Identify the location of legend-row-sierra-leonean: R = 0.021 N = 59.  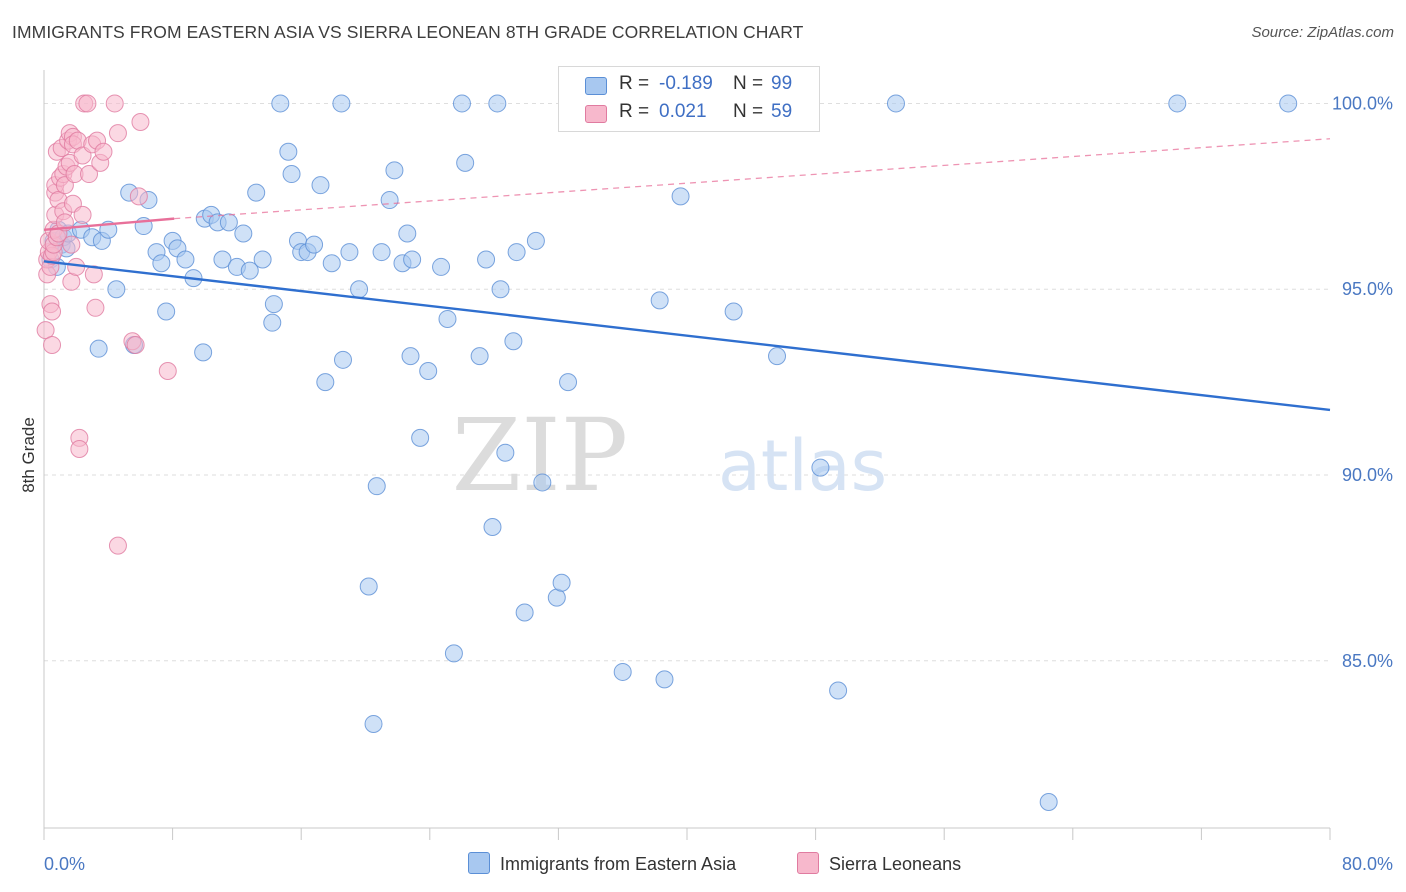
(689, 113).